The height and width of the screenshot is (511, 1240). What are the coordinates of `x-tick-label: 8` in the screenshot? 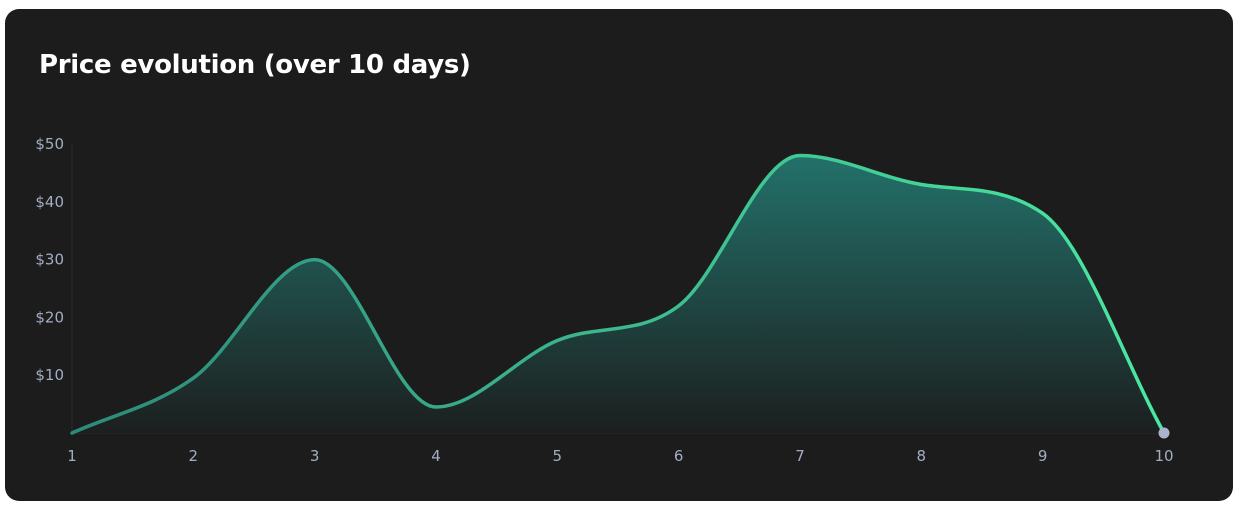 It's located at (922, 456).